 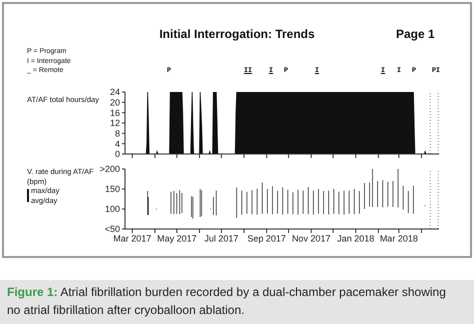 What do you see at coordinates (117, 143) in the screenshot?
I see `y-tick-label: 4` at bounding box center [117, 143].